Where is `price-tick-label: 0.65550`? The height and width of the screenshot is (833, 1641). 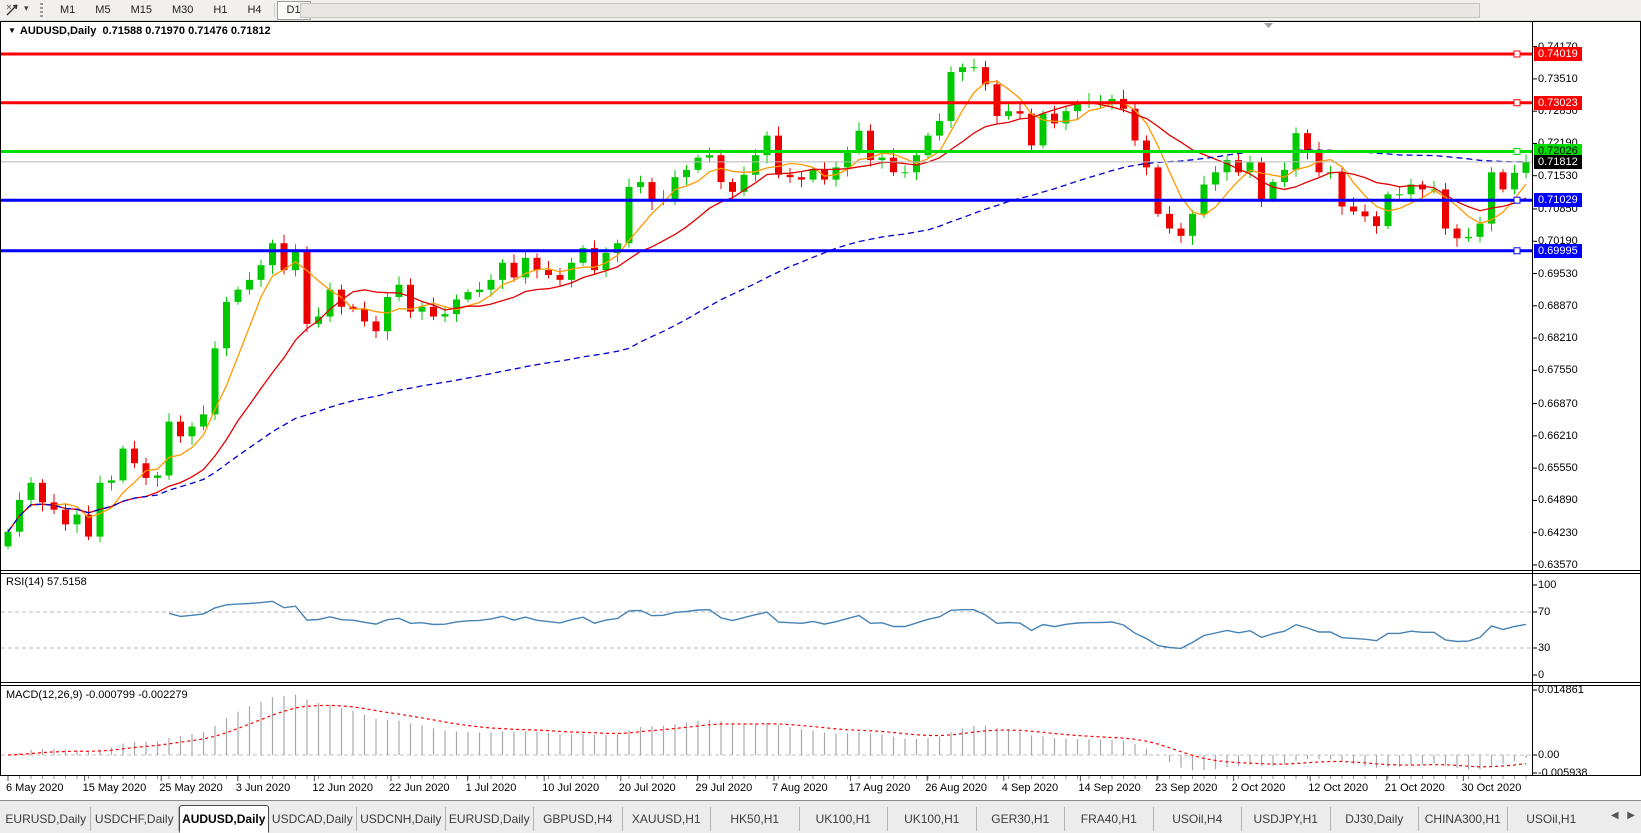
price-tick-label: 0.65550 is located at coordinates (1558, 468).